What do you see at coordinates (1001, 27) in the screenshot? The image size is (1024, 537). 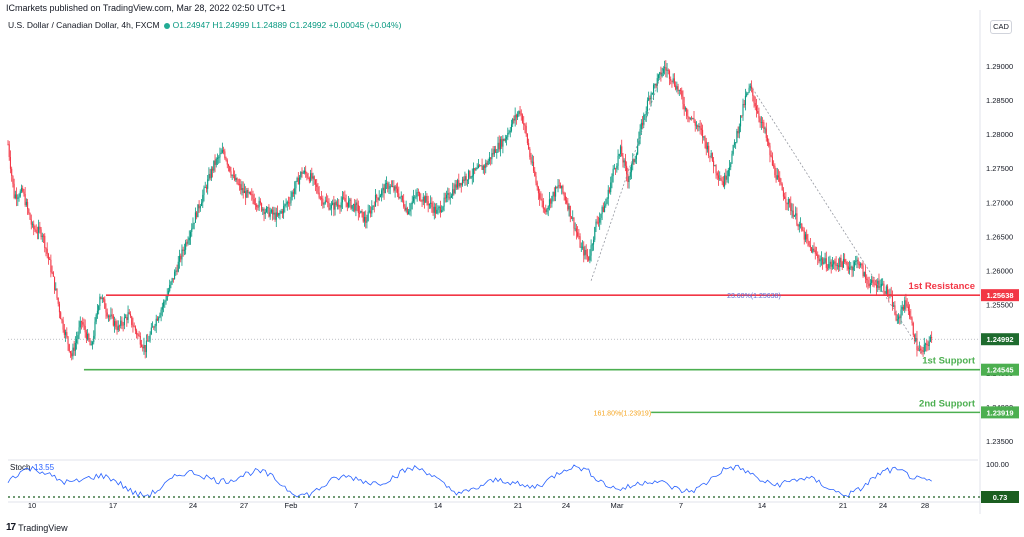 I see `currency-badge: CAD` at bounding box center [1001, 27].